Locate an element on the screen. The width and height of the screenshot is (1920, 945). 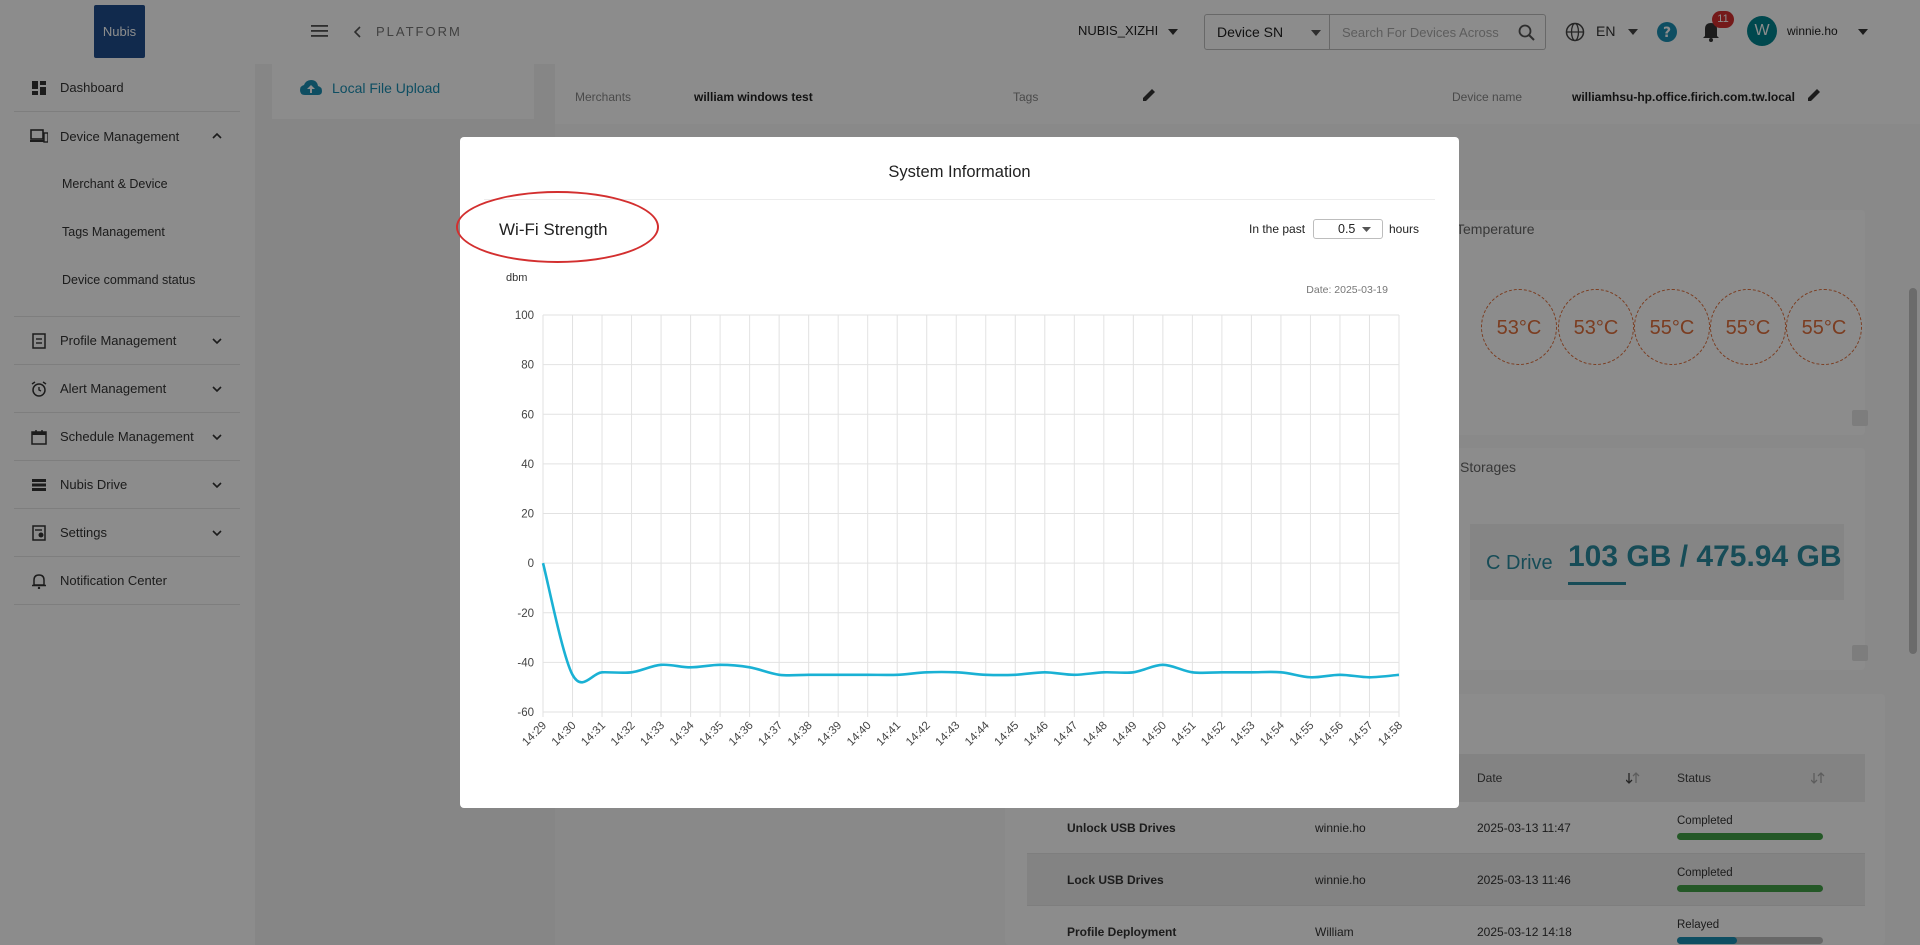
x-tick-label: 14:50 is located at coordinates (1154, 734).